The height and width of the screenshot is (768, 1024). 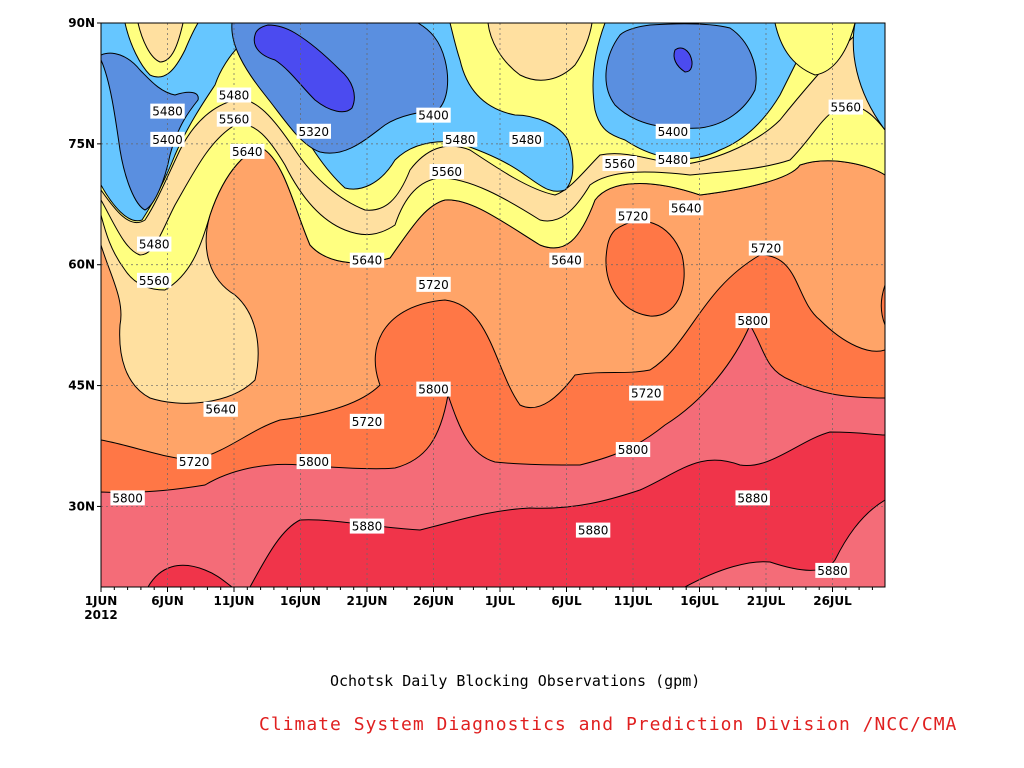 I want to click on x-tick-label: 11JUN, so click(x=234, y=601).